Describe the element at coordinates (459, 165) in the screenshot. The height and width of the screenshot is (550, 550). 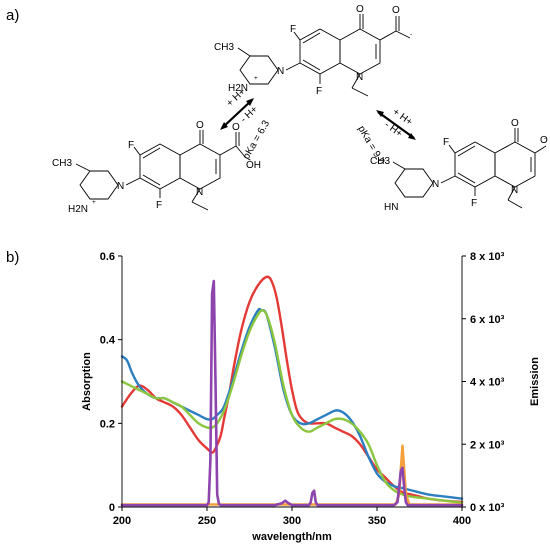
I see `right-molecule: F O O F N N HN CH3 -` at that location.